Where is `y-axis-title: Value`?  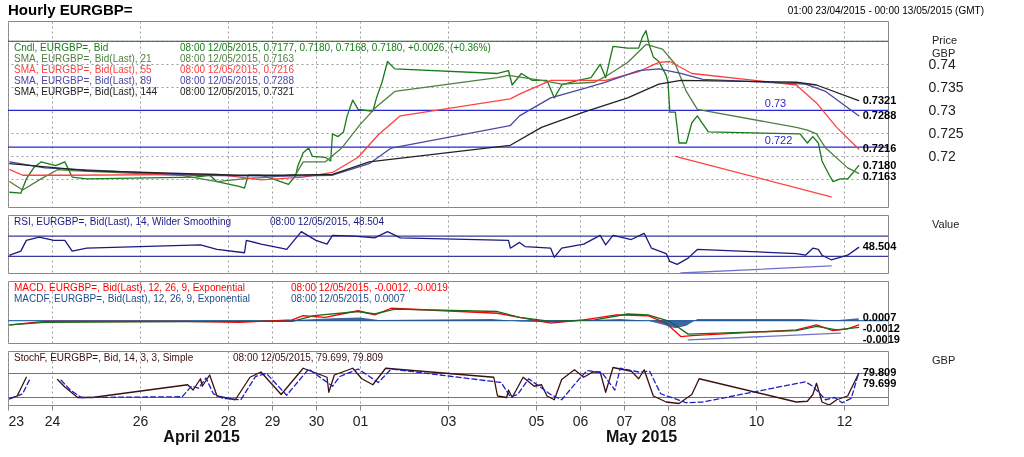 y-axis-title: Value is located at coordinates (946, 224).